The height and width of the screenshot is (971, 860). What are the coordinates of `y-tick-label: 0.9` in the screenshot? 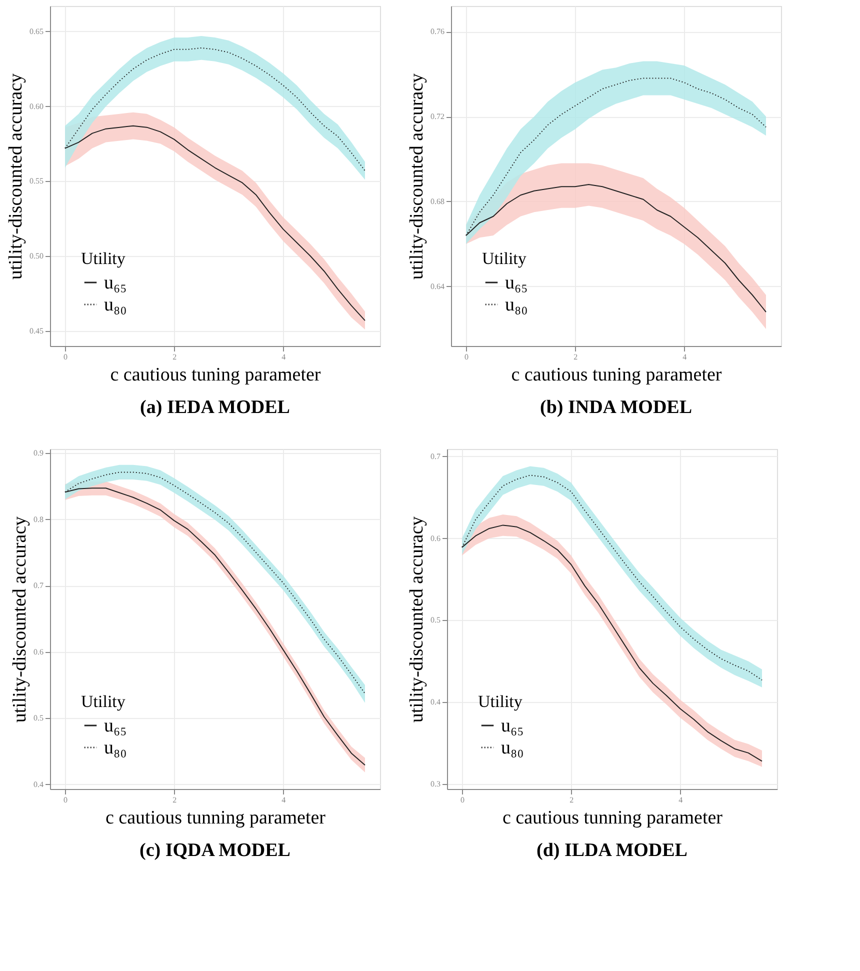 It's located at (39, 453).